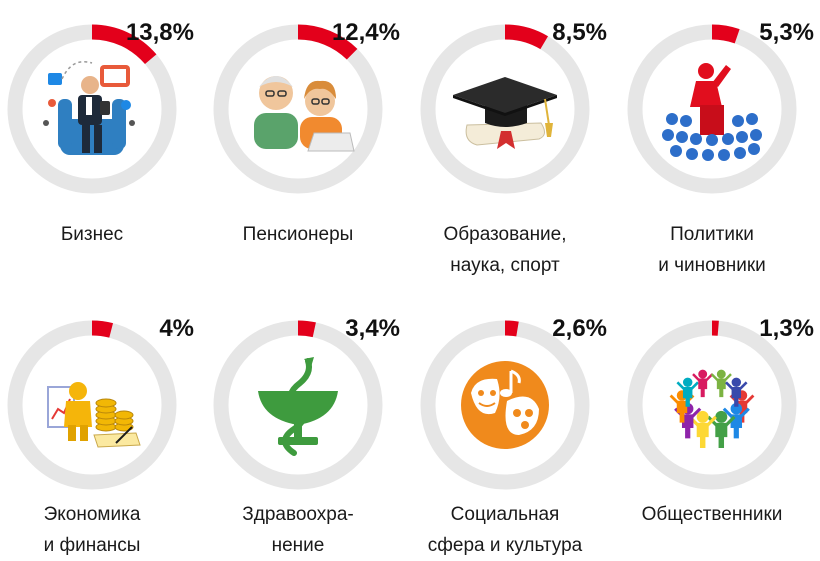 This screenshot has width=820, height=561. Describe the element at coordinates (712, 112) in the screenshot. I see `politician-speech-icon` at that location.